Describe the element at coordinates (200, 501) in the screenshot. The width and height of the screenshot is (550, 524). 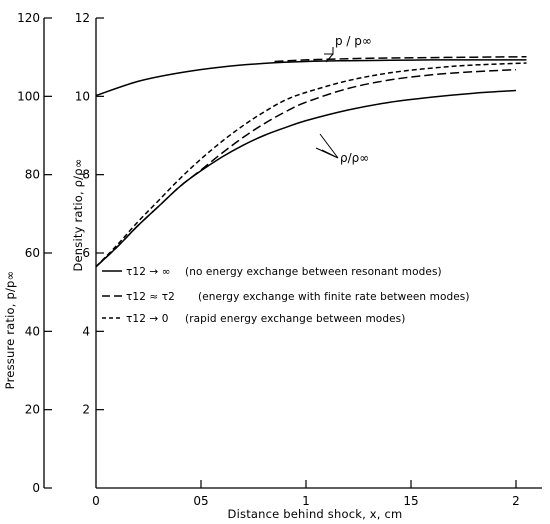
I see `x-tick-label: 05` at that location.